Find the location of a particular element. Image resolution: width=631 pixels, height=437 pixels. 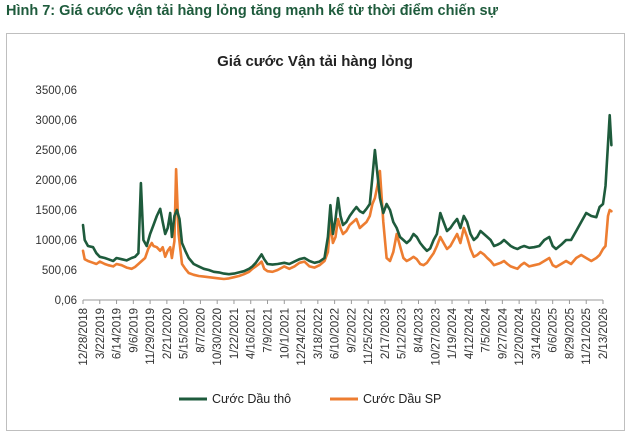

x-tick-label: 9/6/2019 is located at coordinates (134, 330).